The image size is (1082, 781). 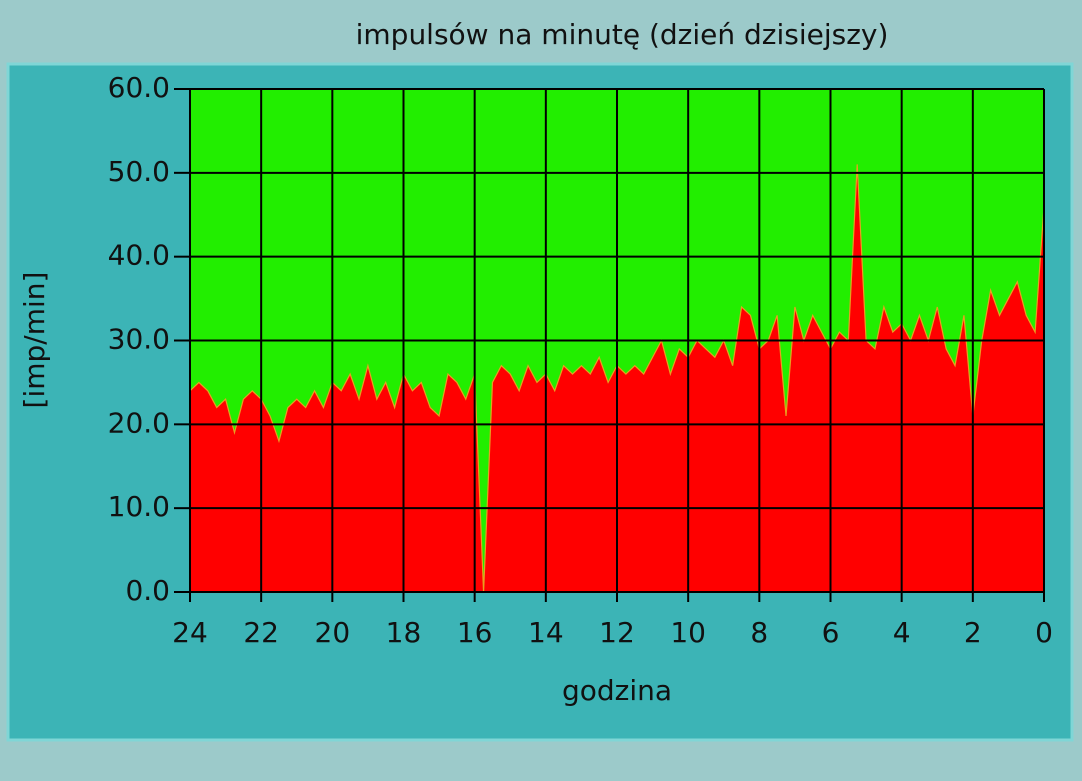 I want to click on x-tick-label: 16, so click(x=475, y=632).